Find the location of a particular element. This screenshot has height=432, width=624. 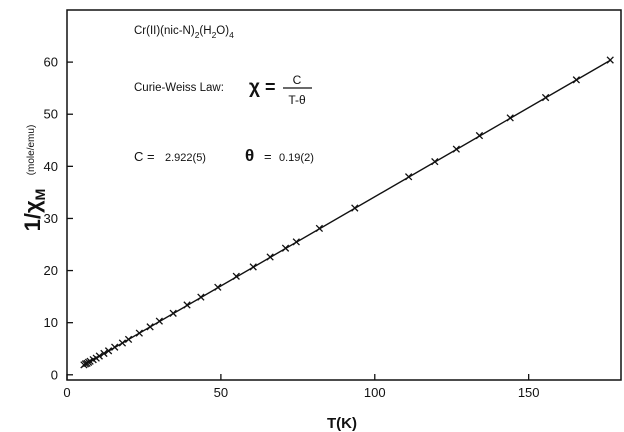

y-axis-title-main: 1/χ is located at coordinates (32, 215).